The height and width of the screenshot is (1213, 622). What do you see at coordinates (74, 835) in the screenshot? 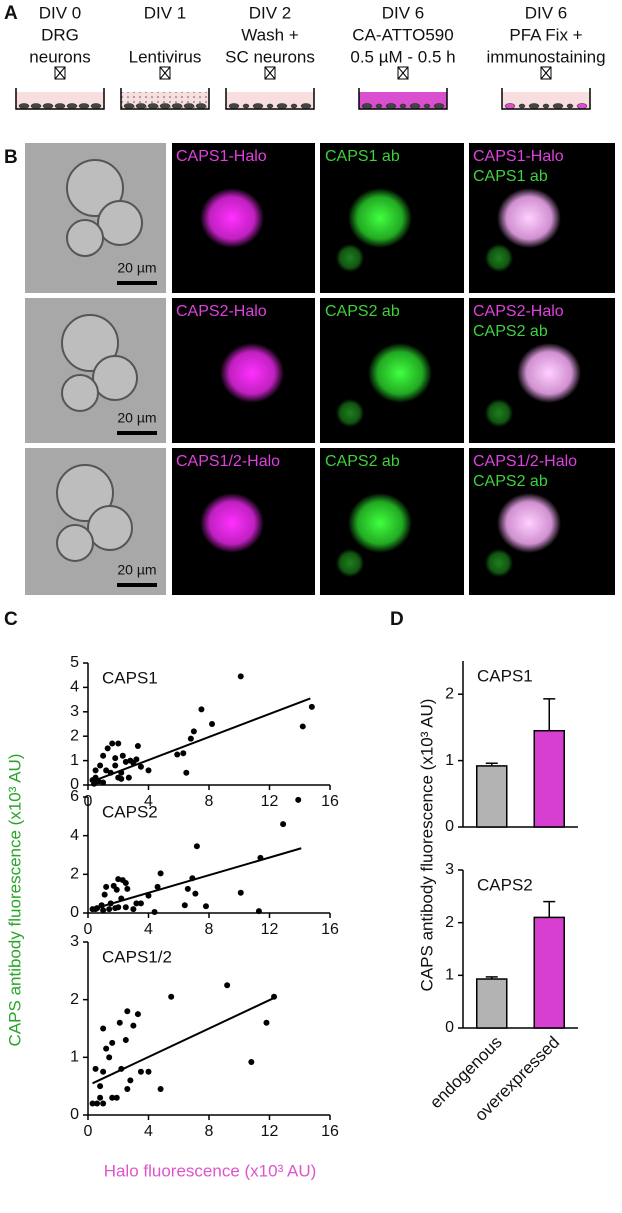
I see `y-tick-label: 4` at bounding box center [74, 835].